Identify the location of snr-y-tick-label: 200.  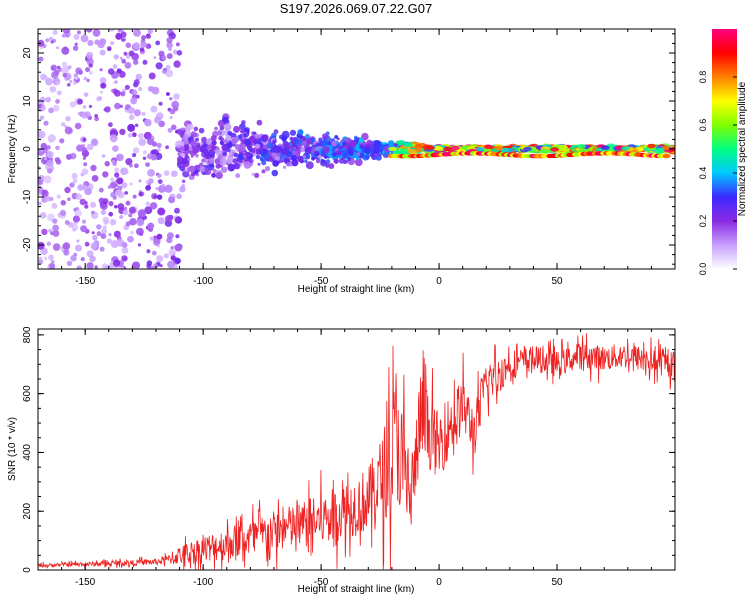
(27, 510).